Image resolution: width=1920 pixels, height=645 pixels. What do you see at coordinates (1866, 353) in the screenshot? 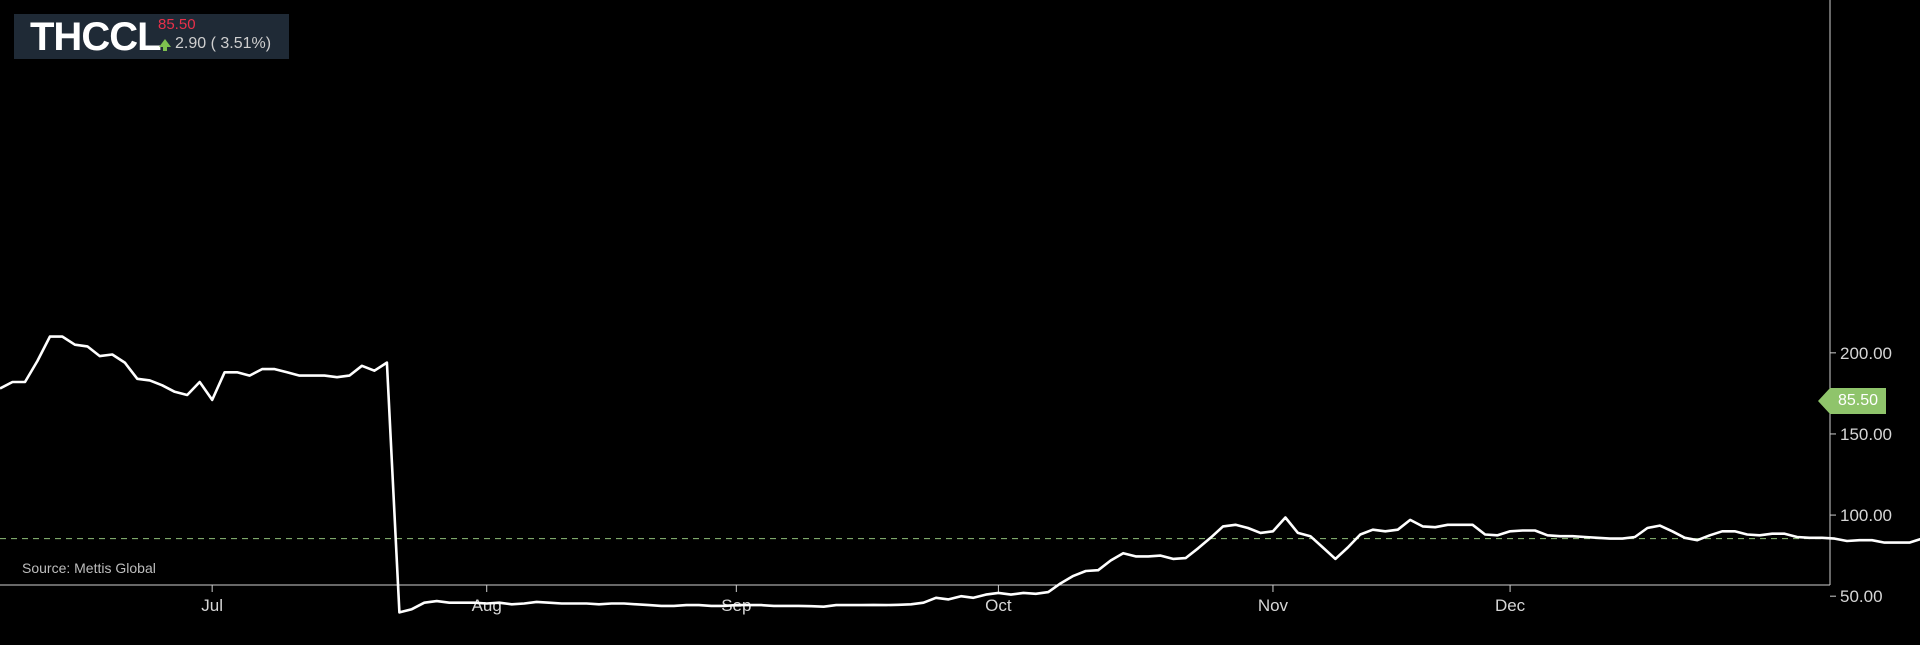
I see `y-tick-label: 200.00` at bounding box center [1866, 353].